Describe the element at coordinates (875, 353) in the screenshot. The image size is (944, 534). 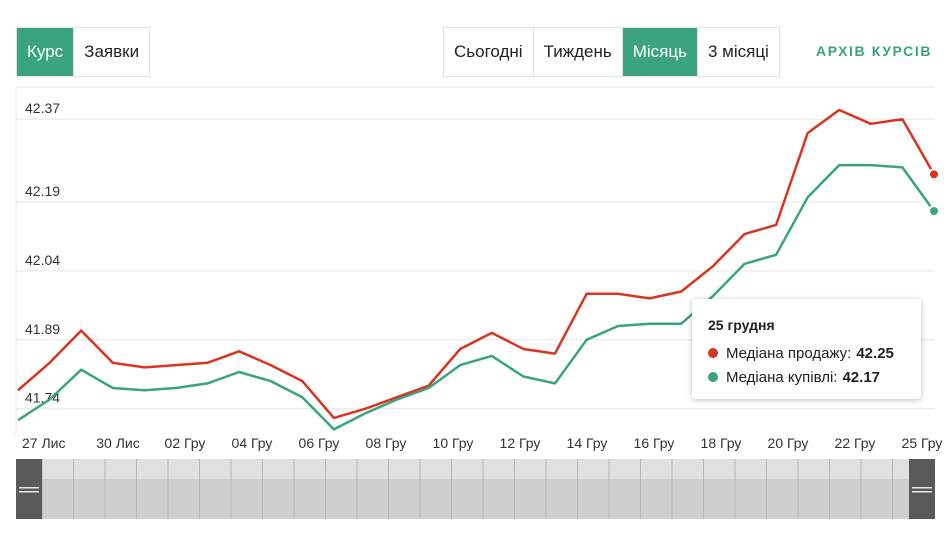
I see `tooltip-sell-value: 42.25` at that location.